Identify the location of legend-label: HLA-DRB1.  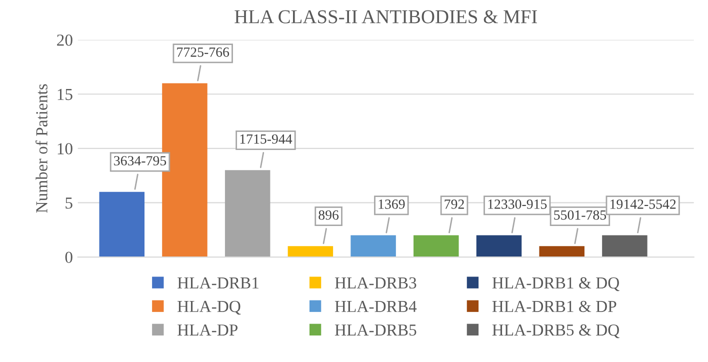
(218, 282).